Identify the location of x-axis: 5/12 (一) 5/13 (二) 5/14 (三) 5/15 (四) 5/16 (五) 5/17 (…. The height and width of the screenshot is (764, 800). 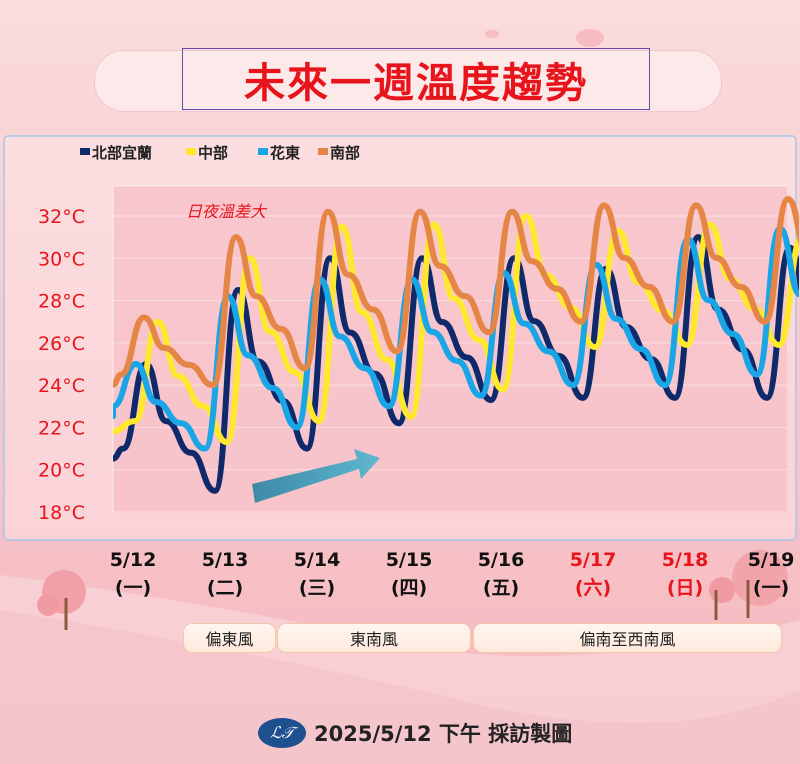
(452, 574).